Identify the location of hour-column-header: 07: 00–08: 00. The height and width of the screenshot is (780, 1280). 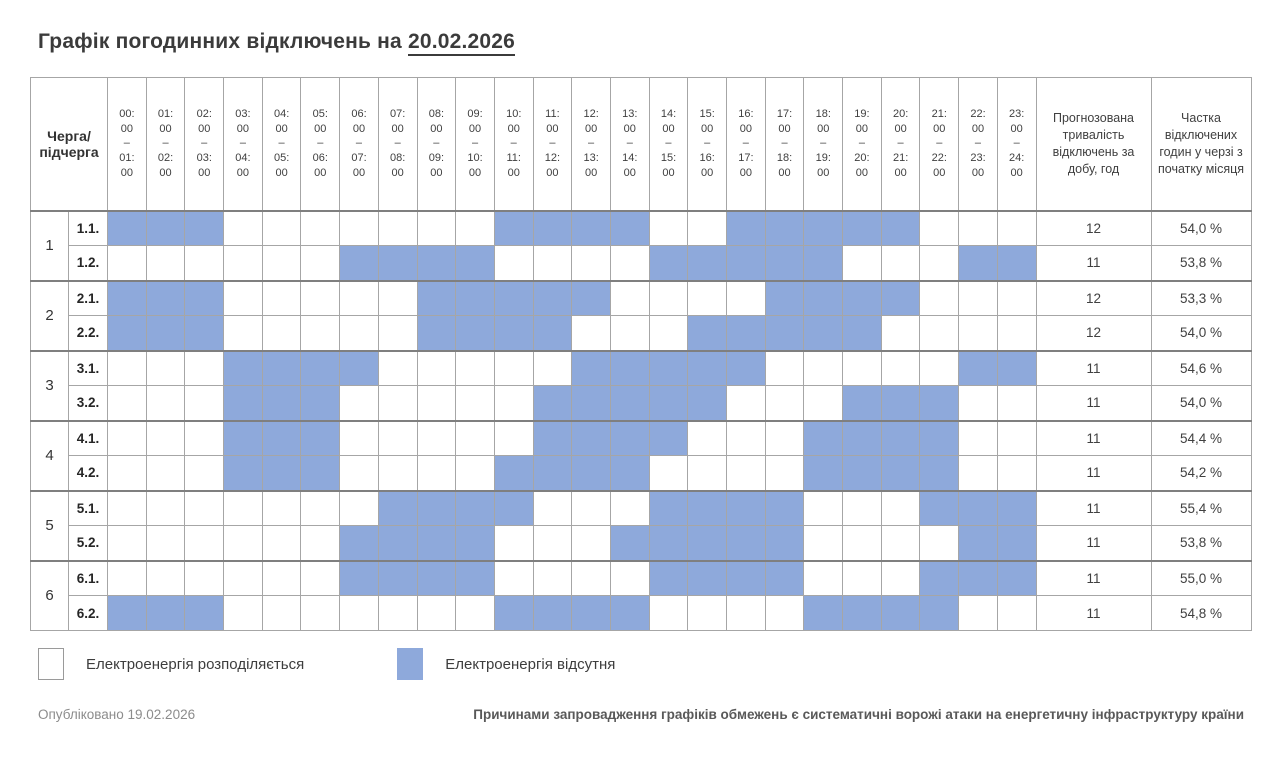
(397, 144).